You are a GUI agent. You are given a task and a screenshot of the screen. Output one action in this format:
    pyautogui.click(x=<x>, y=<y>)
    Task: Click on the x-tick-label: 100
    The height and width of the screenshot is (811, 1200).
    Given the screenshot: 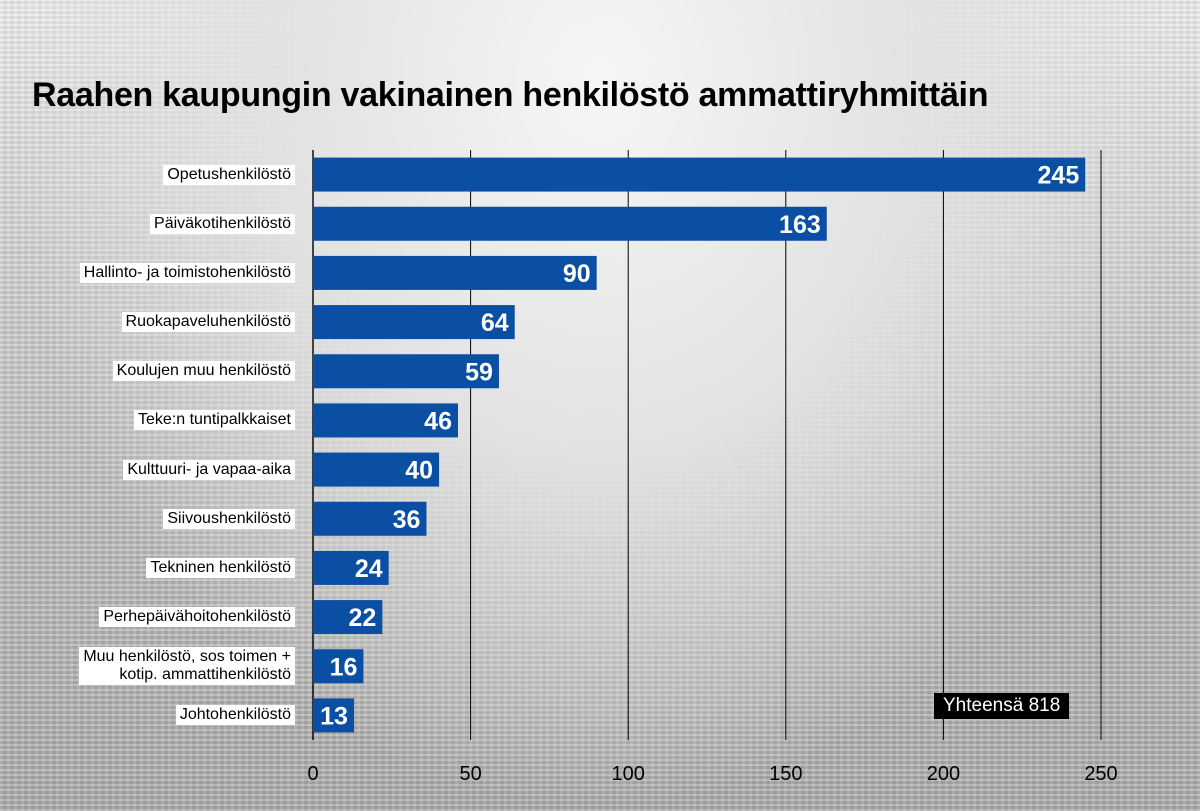 What is the action you would take?
    pyautogui.click(x=628, y=774)
    